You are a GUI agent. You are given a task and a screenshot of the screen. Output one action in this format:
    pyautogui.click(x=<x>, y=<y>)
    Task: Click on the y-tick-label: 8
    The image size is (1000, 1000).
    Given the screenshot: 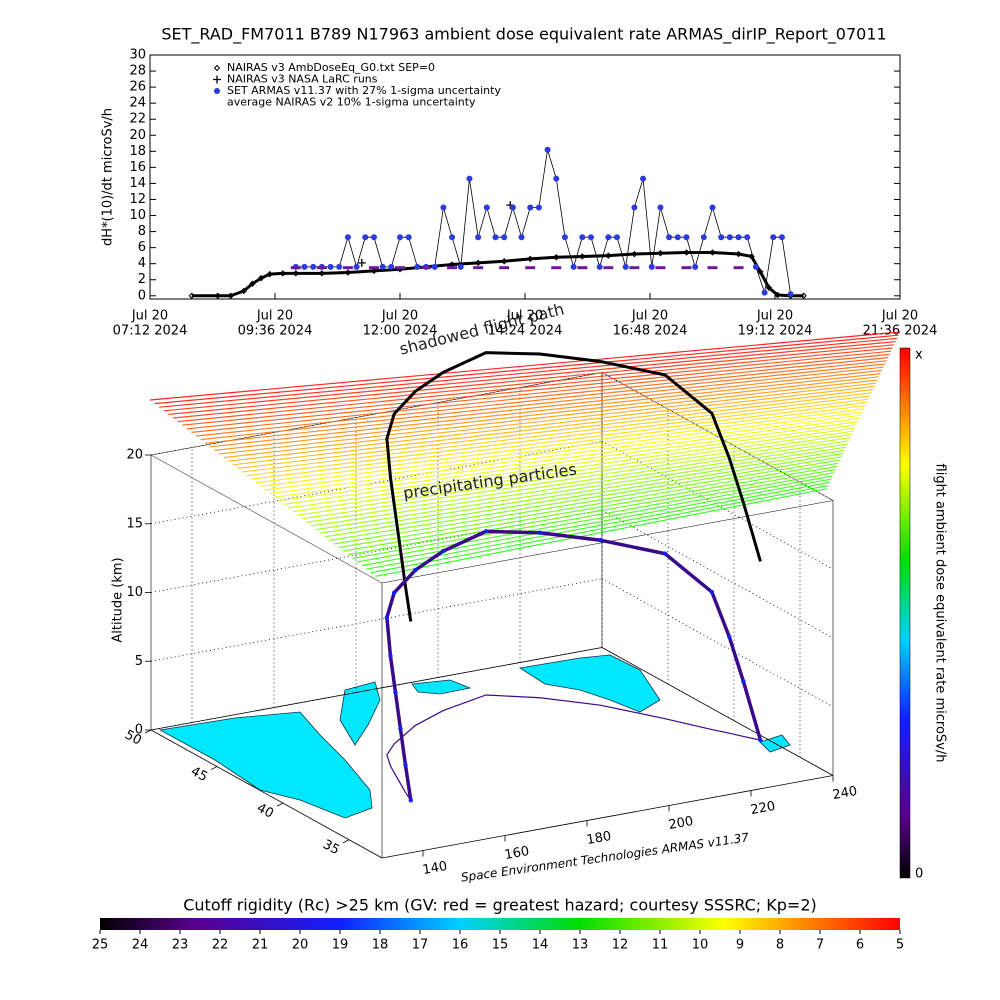 What is the action you would take?
    pyautogui.click(x=142, y=231)
    